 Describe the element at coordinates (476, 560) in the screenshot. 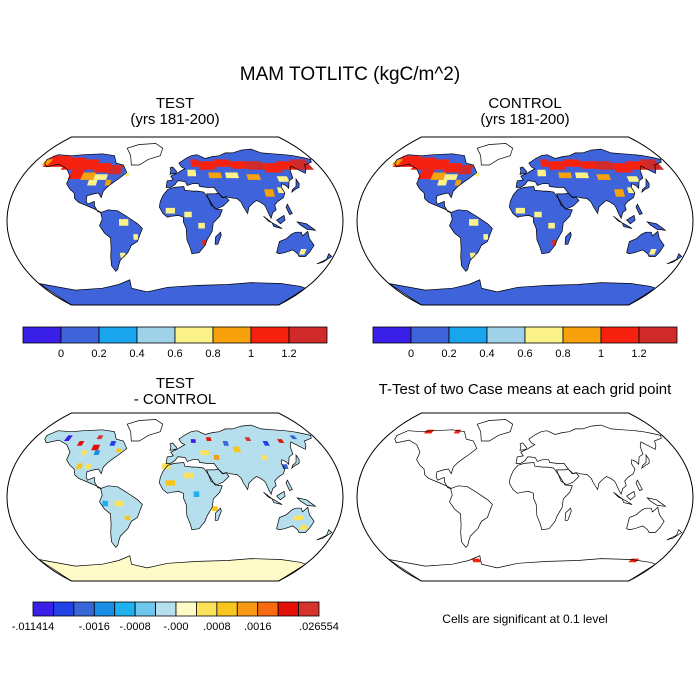

I see `significant-cell` at that location.